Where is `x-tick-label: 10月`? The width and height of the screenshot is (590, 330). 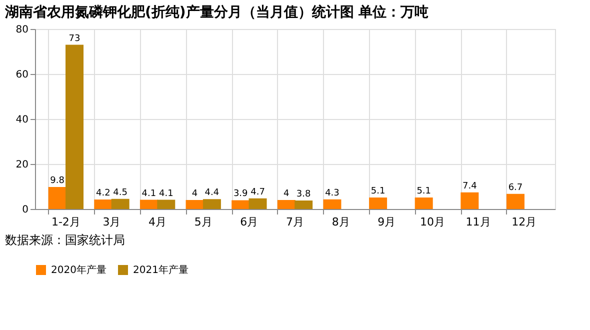 x-tick-label: 10月 is located at coordinates (432, 222).